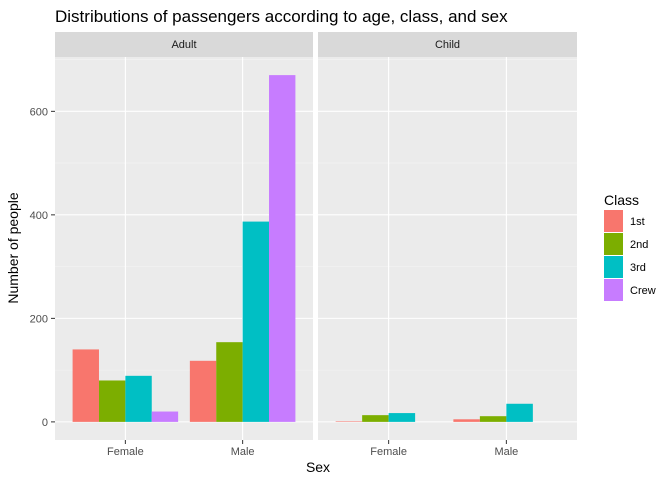 This screenshot has height=480, width=672. I want to click on legend-key-crew, so click(613, 290).